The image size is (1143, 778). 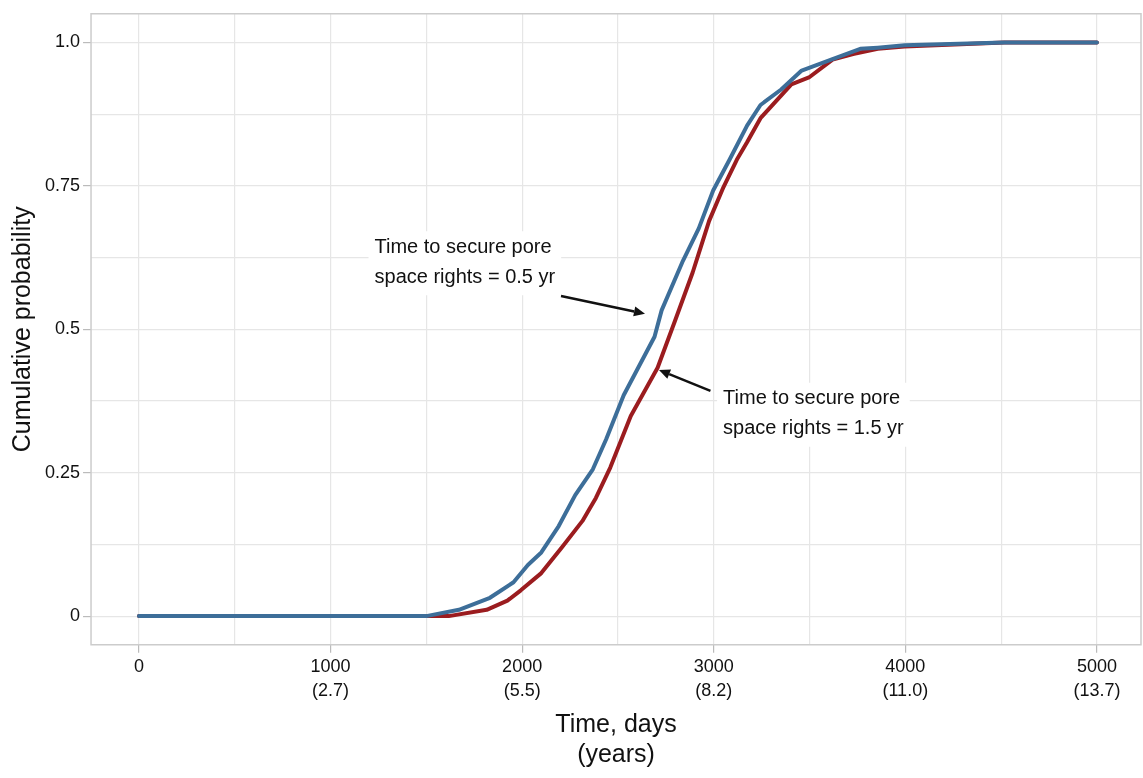 What do you see at coordinates (905, 665) in the screenshot?
I see `x-tick-label: 4000` at bounding box center [905, 665].